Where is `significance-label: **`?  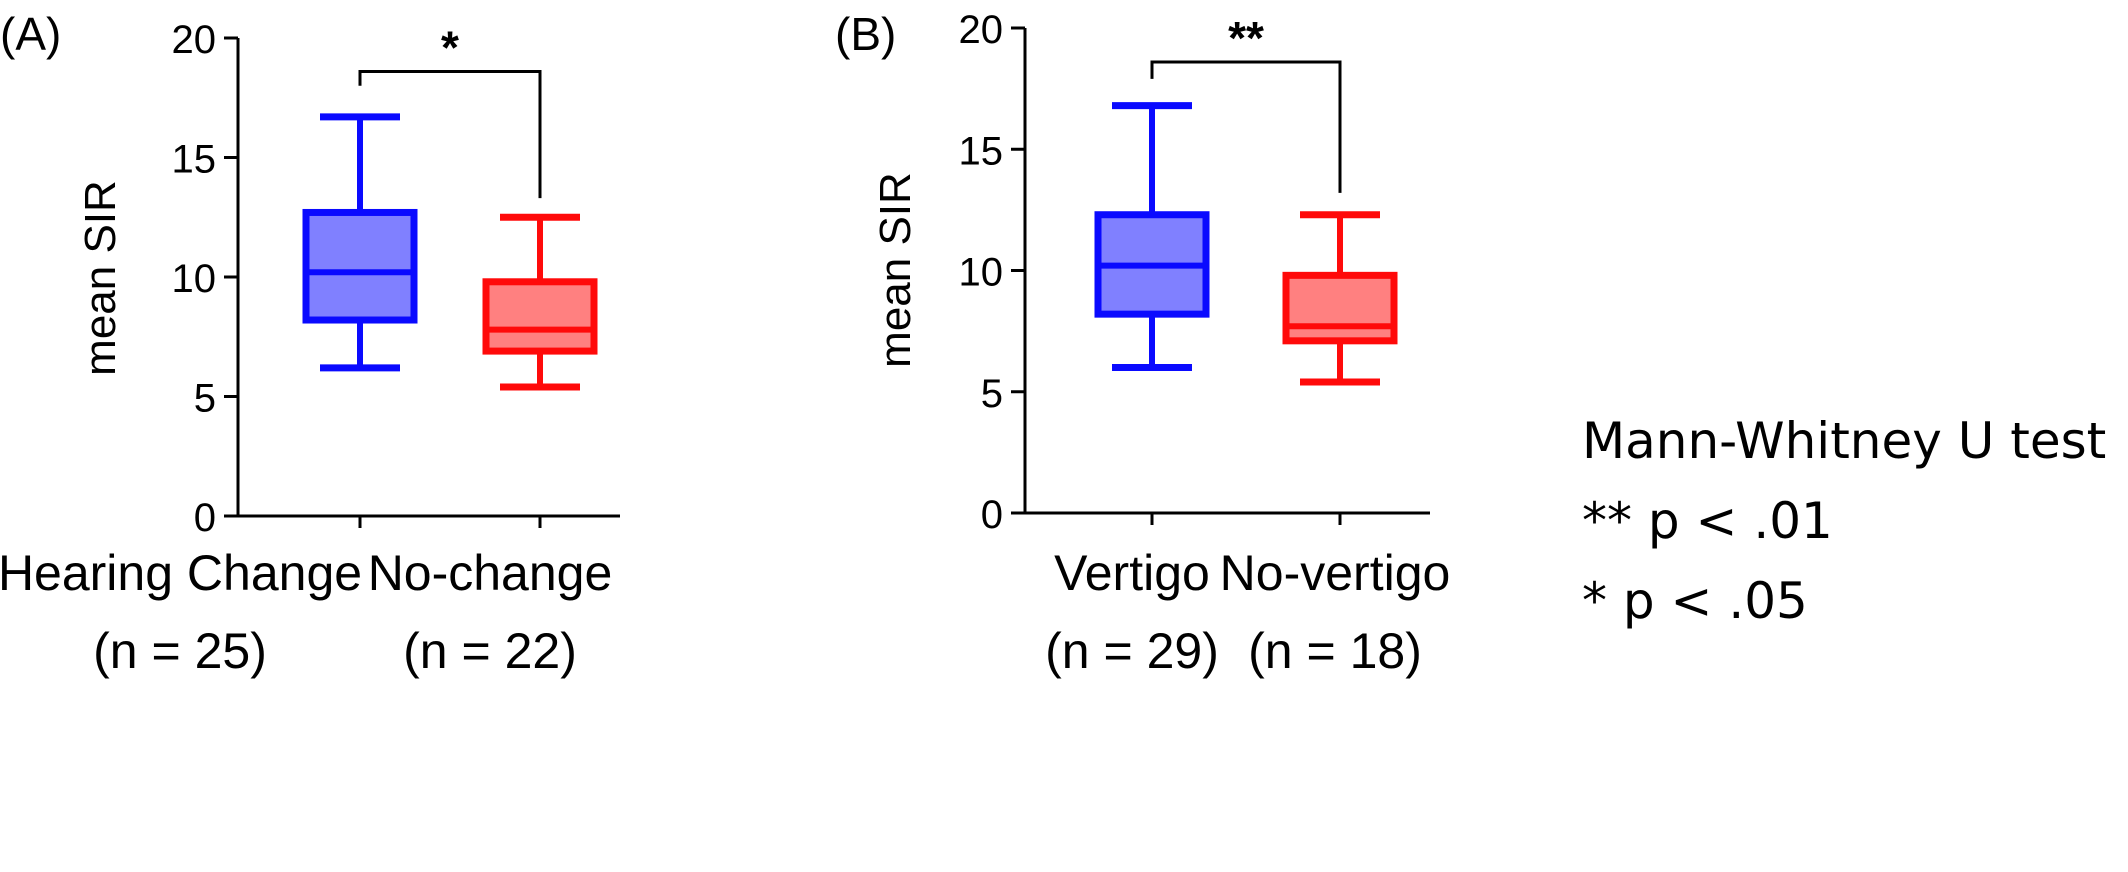 significance-label: ** is located at coordinates (1246, 38).